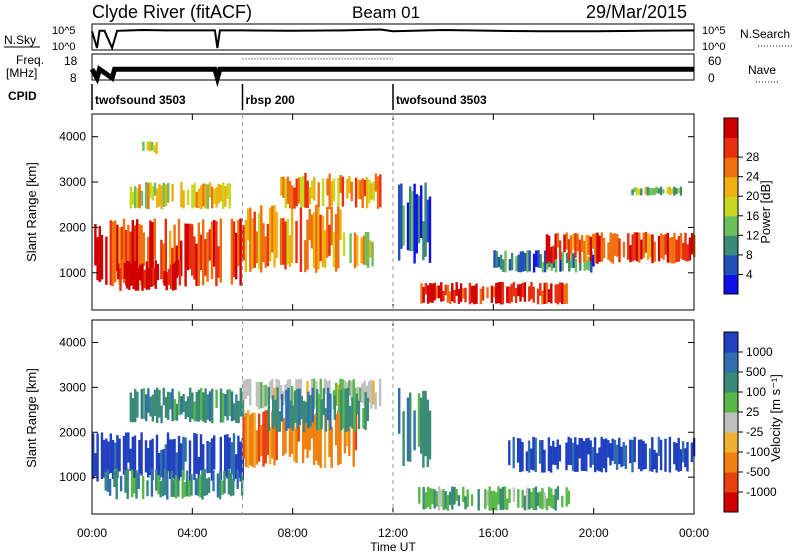  Describe the element at coordinates (711, 78) in the screenshot. I see `freq-right-tick-bottom: 0` at that location.